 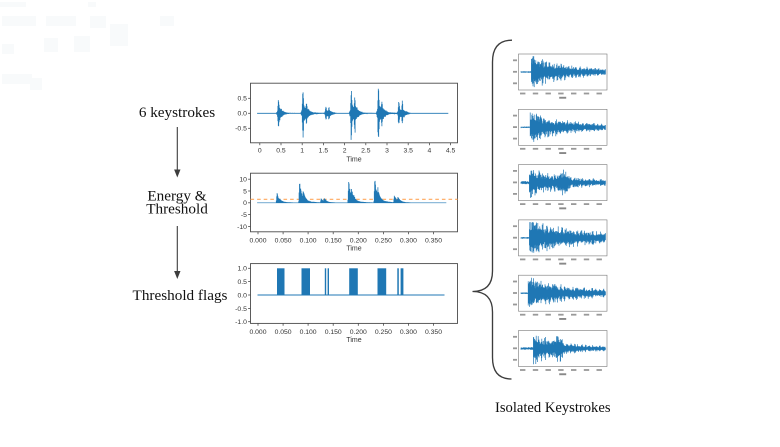 I want to click on svg-text: 4, so click(x=430, y=150).